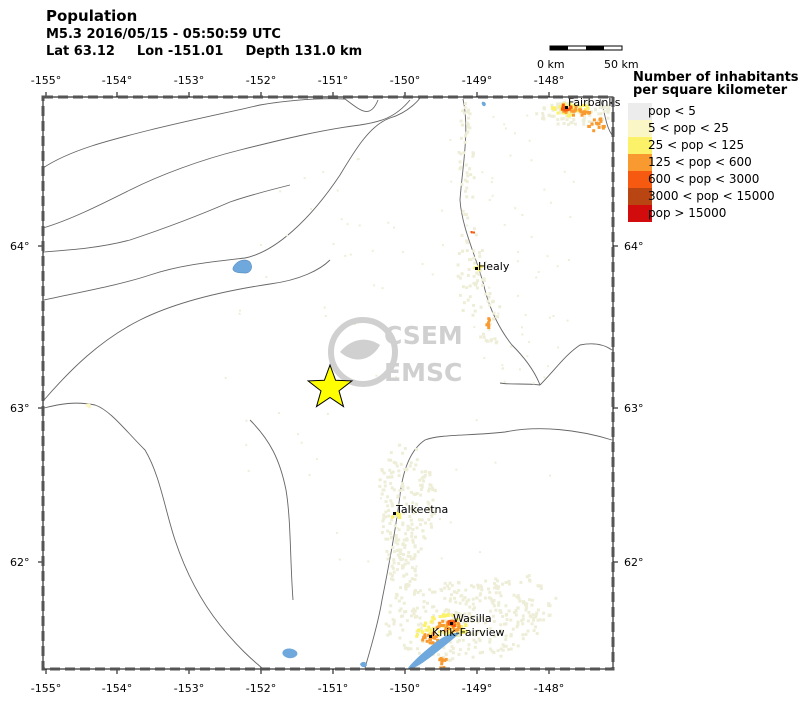  What do you see at coordinates (423, 372) in the screenshot?
I see `watermark-line2: EMSC` at bounding box center [423, 372].